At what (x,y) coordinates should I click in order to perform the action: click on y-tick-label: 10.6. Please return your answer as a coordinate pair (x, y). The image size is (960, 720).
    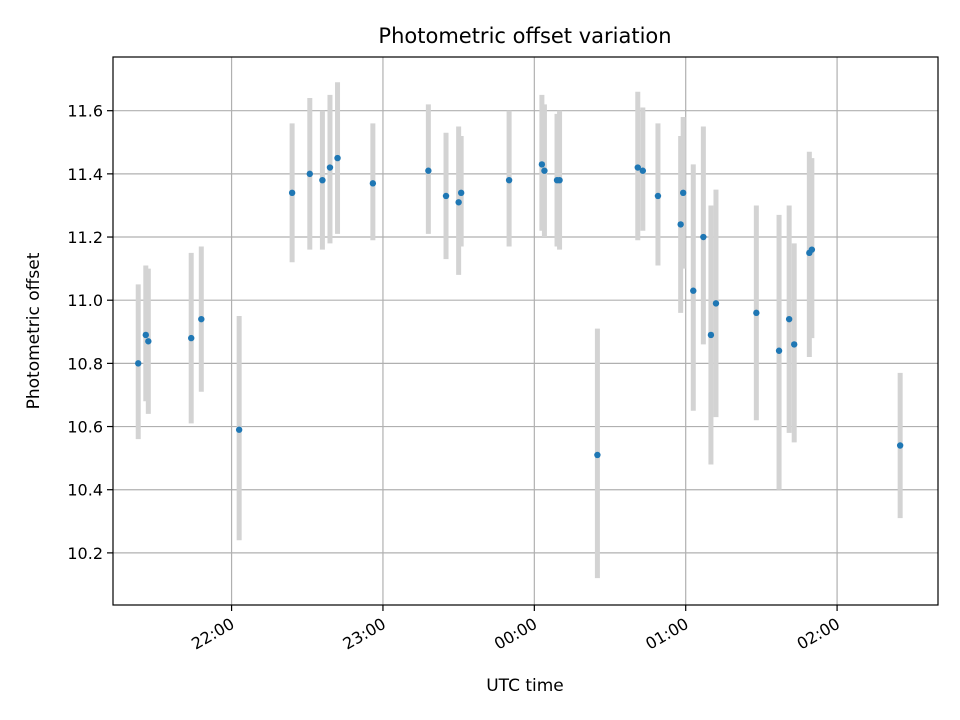
    Looking at the image, I should click on (85, 427).